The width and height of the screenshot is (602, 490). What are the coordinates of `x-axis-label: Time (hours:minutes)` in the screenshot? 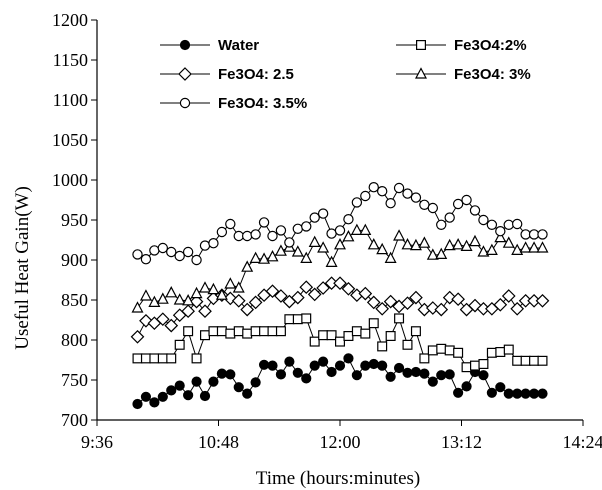 It's located at (338, 478).